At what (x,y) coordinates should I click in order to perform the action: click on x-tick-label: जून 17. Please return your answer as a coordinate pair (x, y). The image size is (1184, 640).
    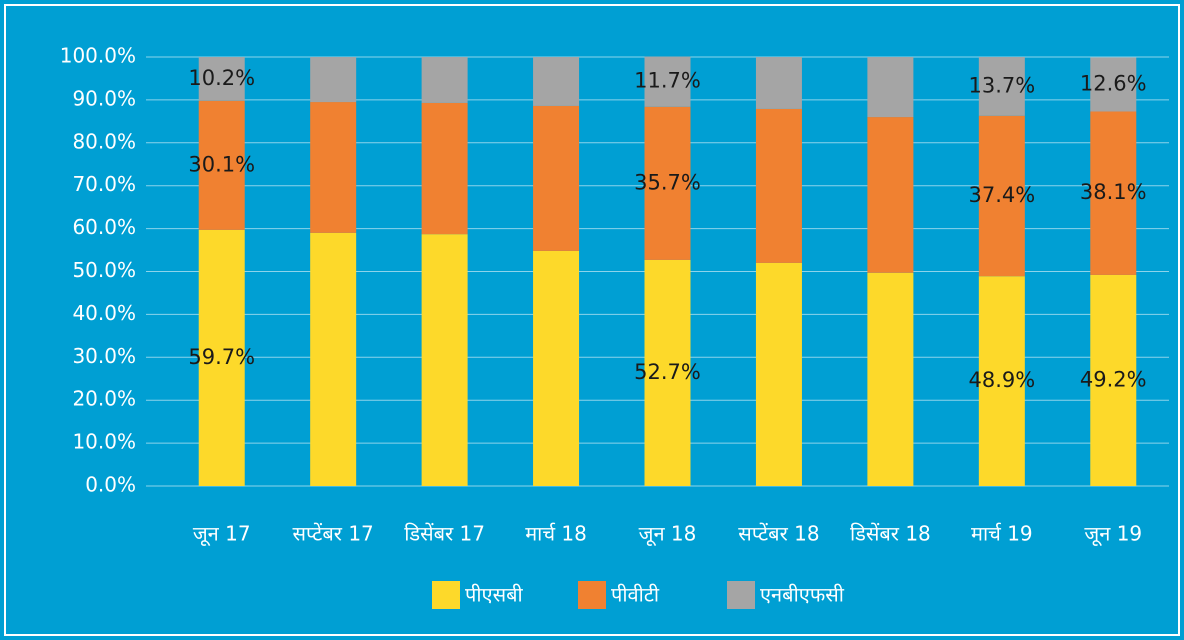
    Looking at the image, I should click on (222, 534).